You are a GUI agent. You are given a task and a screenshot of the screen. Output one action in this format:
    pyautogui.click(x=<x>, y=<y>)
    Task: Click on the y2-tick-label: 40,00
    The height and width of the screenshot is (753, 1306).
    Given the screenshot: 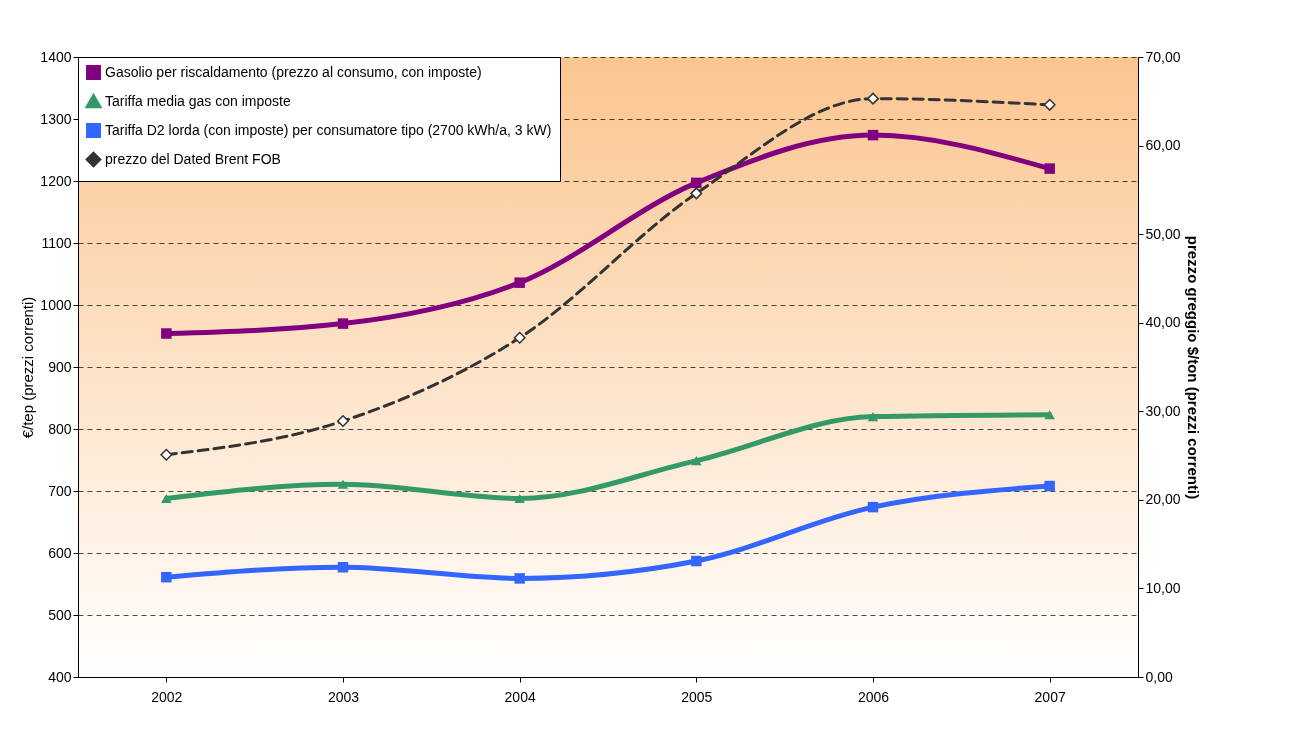 What is the action you would take?
    pyautogui.click(x=1163, y=322)
    